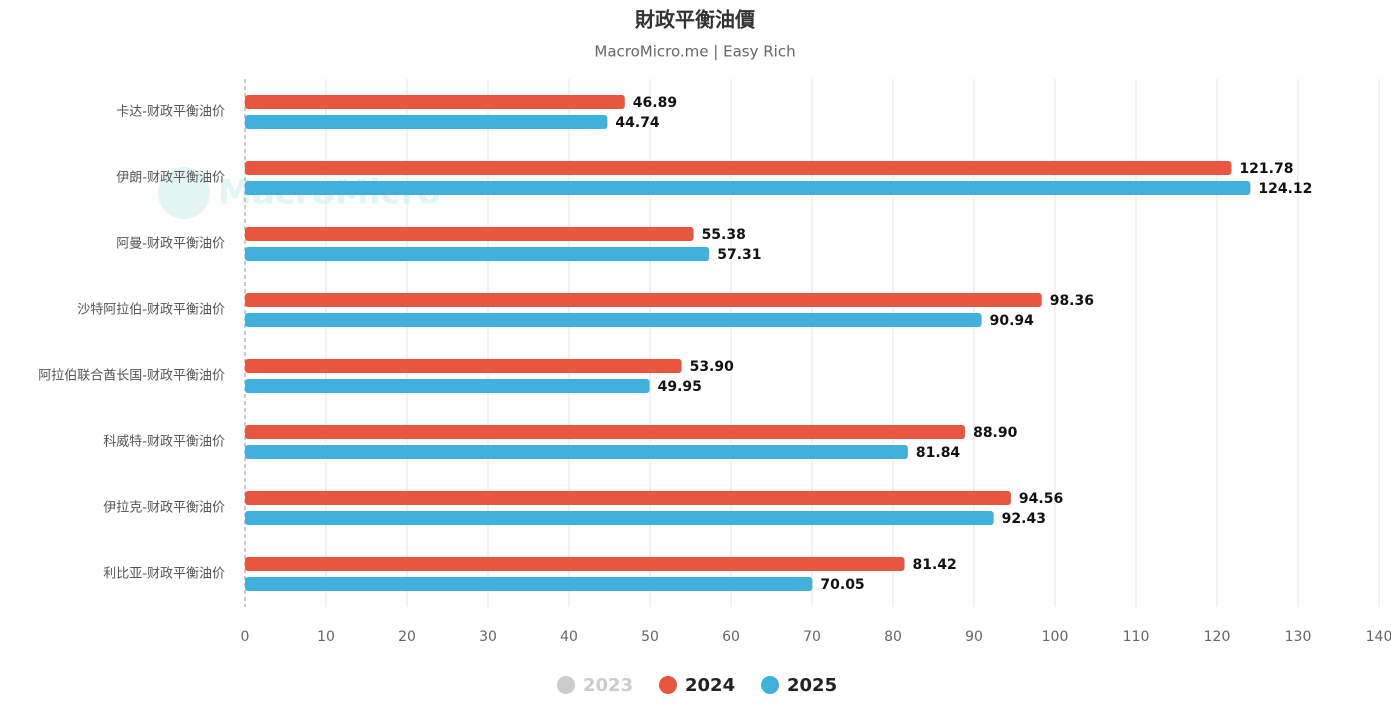 The width and height of the screenshot is (1391, 707). What do you see at coordinates (731, 637) in the screenshot?
I see `x-tick-label: 60` at bounding box center [731, 637].